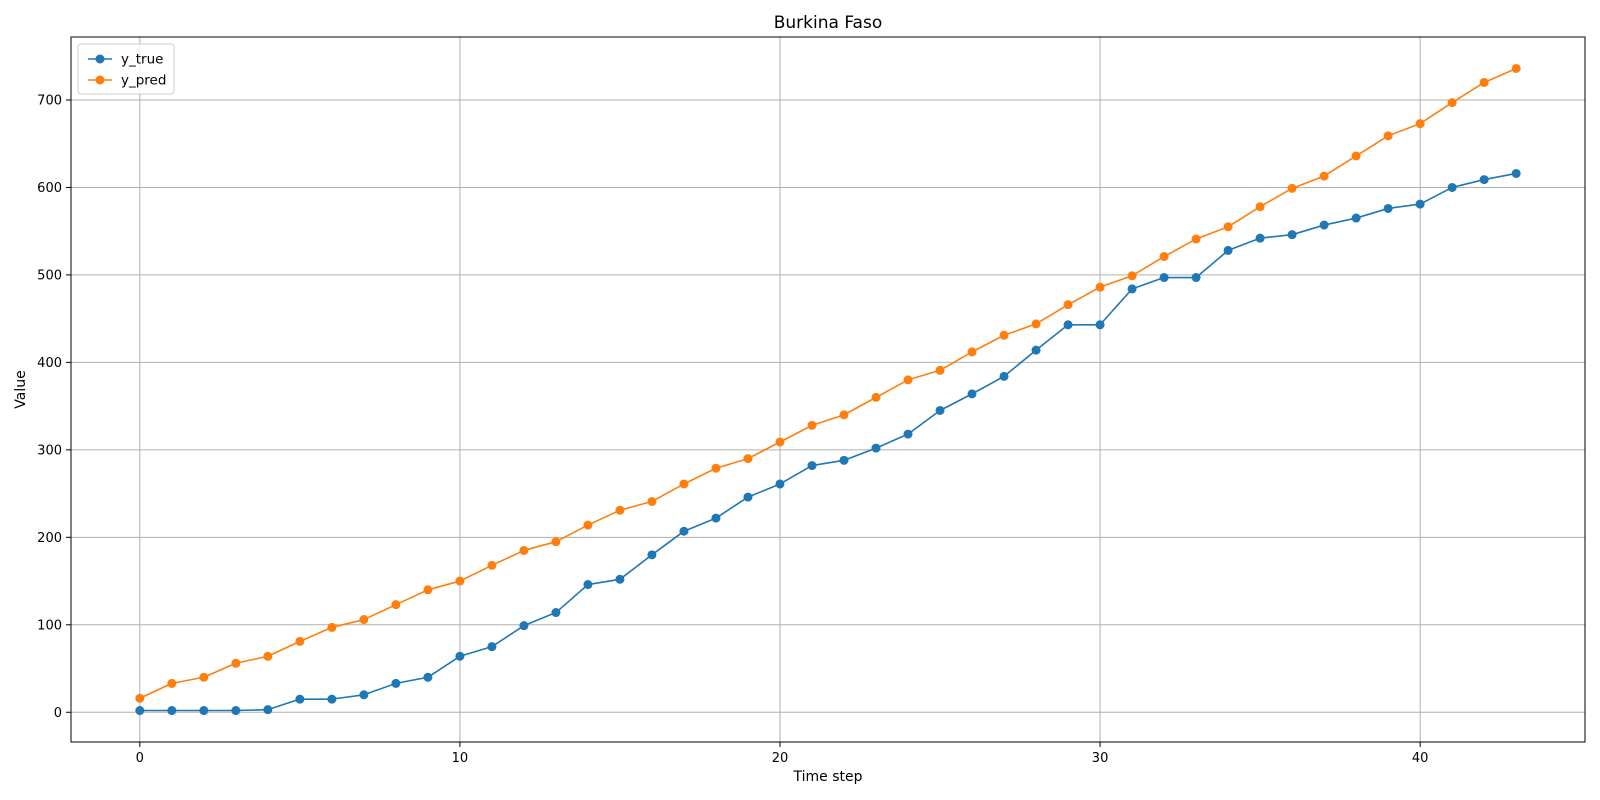 The height and width of the screenshot is (800, 1600). What do you see at coordinates (49, 625) in the screenshot?
I see `y-tick-label: 100` at bounding box center [49, 625].